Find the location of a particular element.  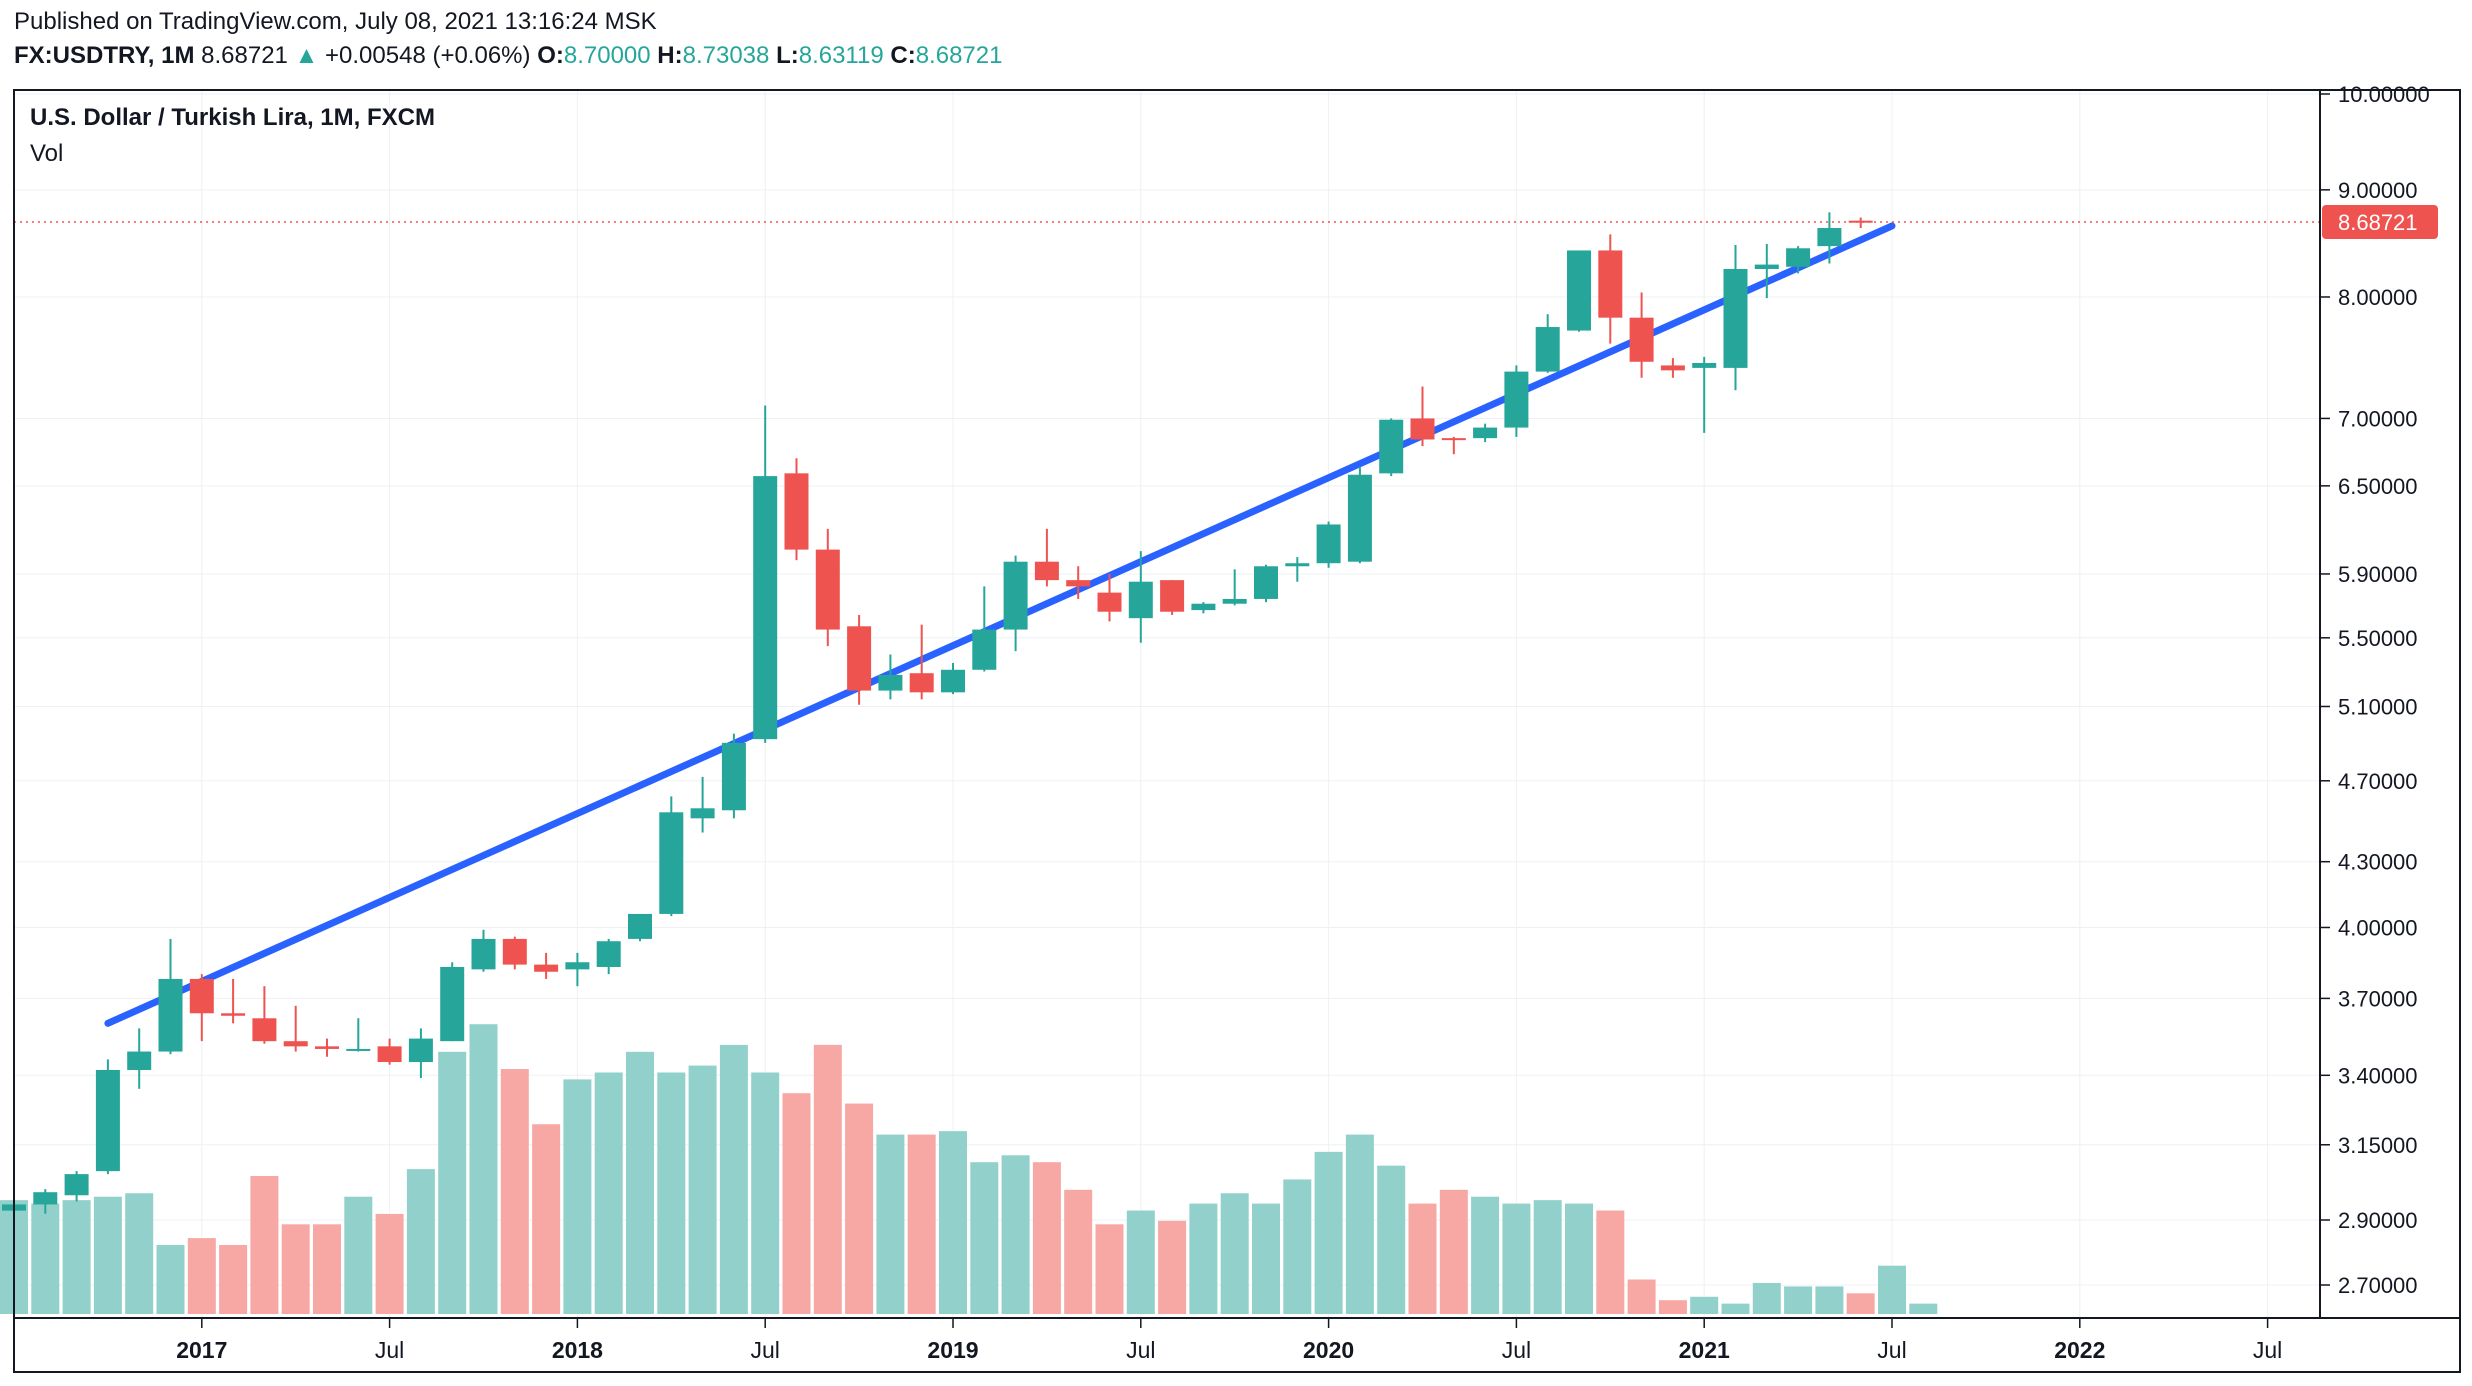

time-tick-label: 2021 is located at coordinates (1704, 1350).